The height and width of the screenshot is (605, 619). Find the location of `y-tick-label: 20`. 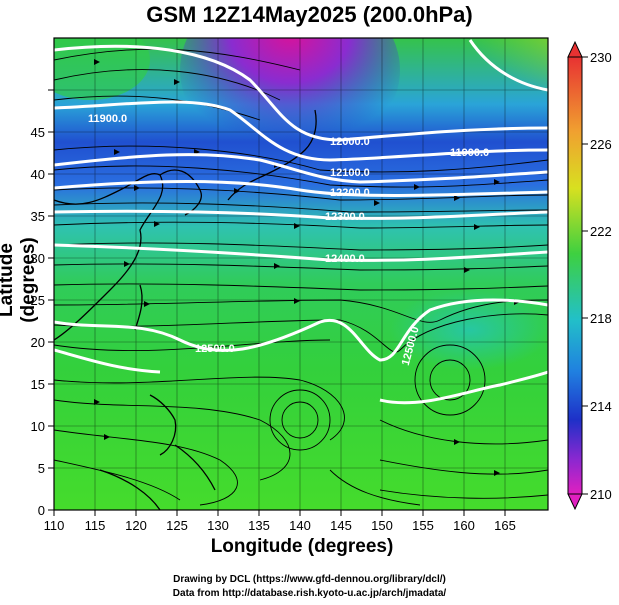

y-tick-label: 20 is located at coordinates (38, 342).